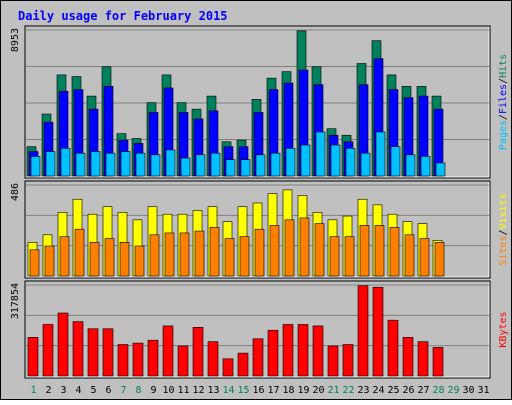  What do you see at coordinates (333, 390) in the screenshot?
I see `x-tick-label: 21` at bounding box center [333, 390].